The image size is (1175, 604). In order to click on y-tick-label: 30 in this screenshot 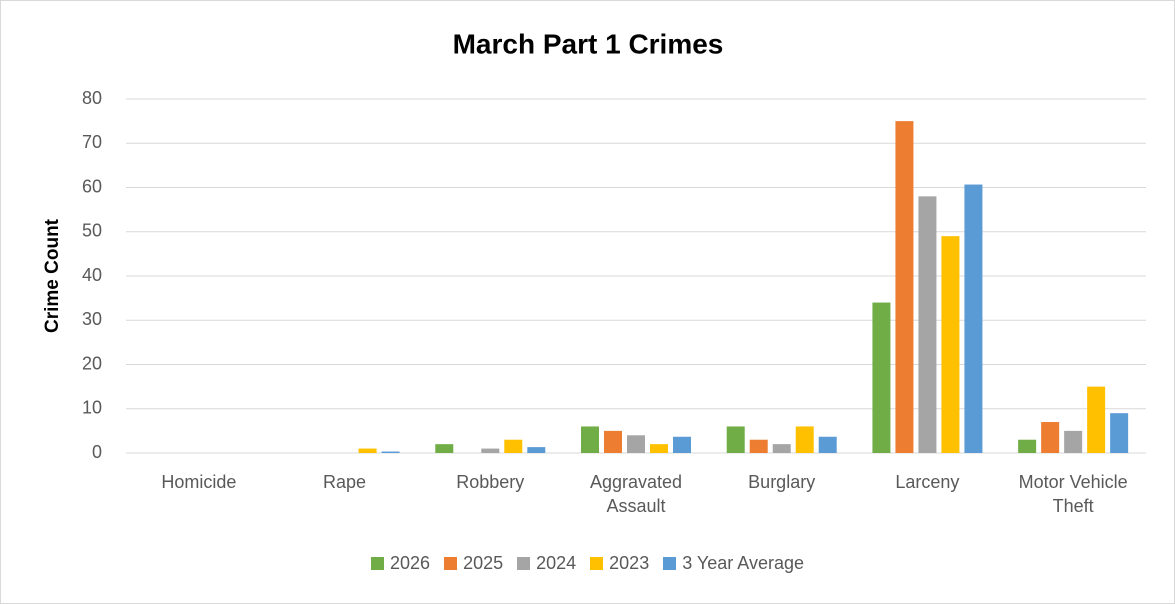, I will do `click(92, 319)`.